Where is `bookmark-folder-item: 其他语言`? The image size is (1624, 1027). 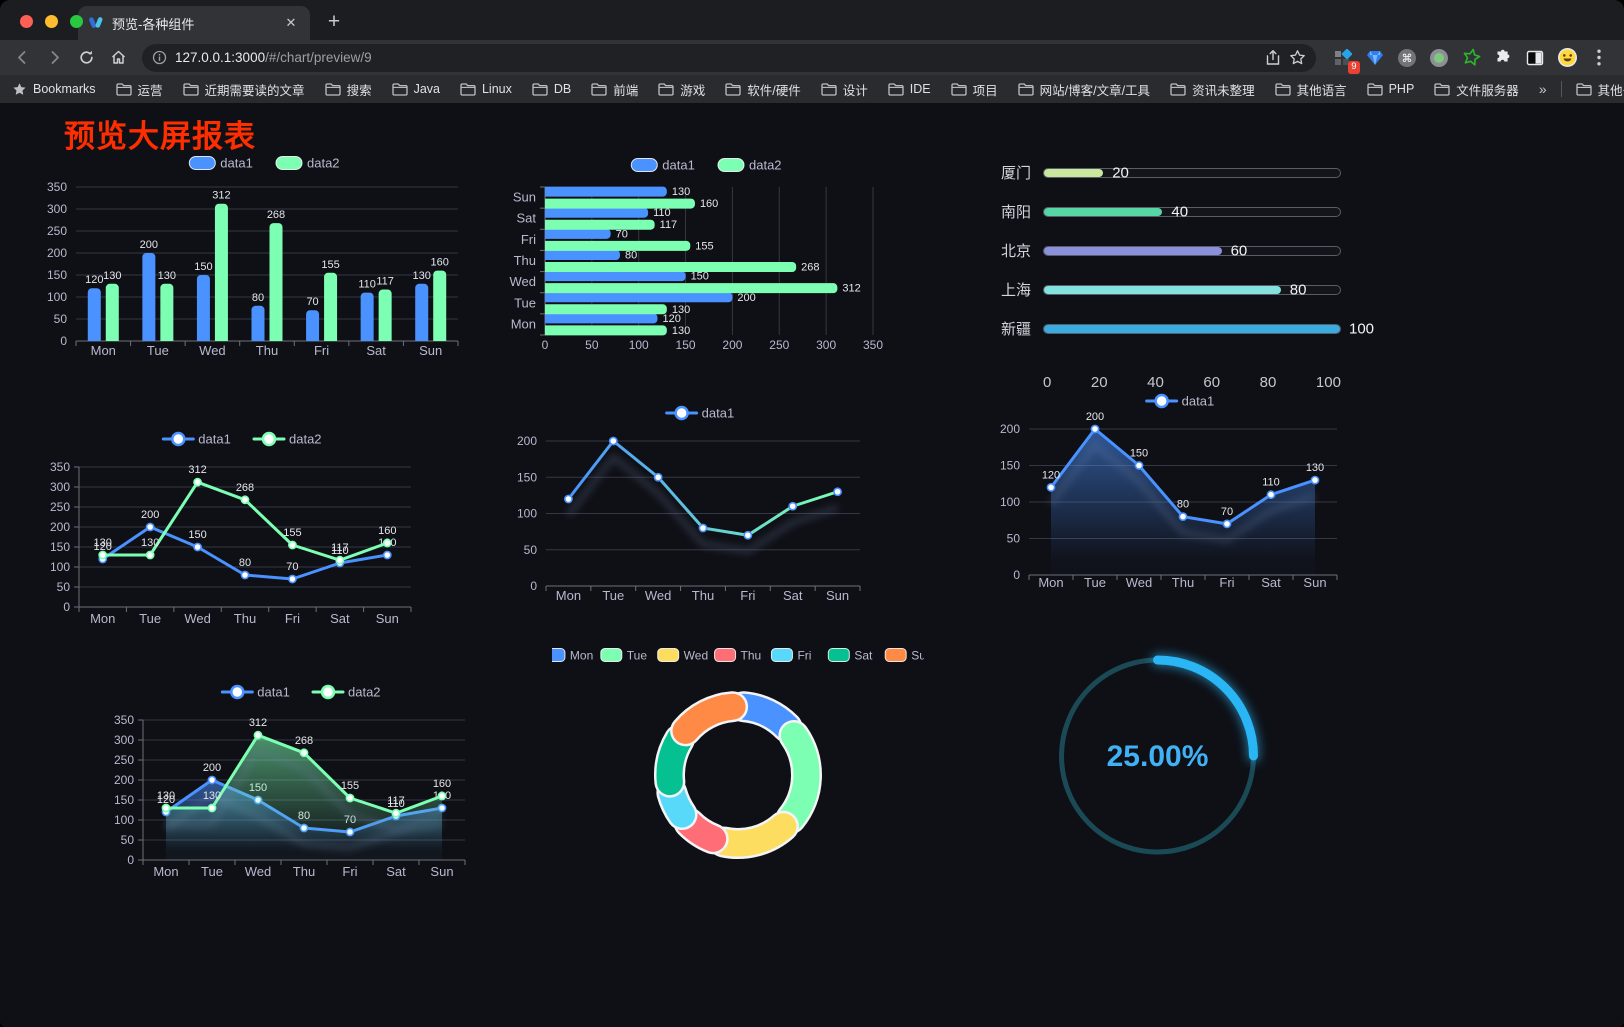
bookmark-folder-item: 其他语言 is located at coordinates (1310, 89).